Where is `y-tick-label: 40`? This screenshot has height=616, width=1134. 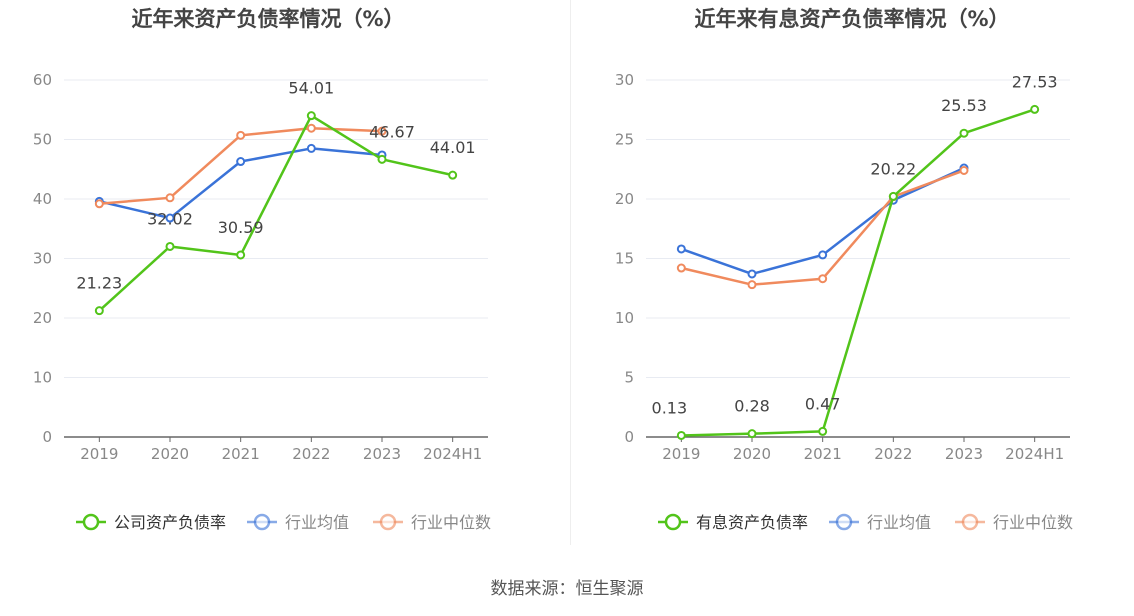 y-tick-label: 40 is located at coordinates (42, 199).